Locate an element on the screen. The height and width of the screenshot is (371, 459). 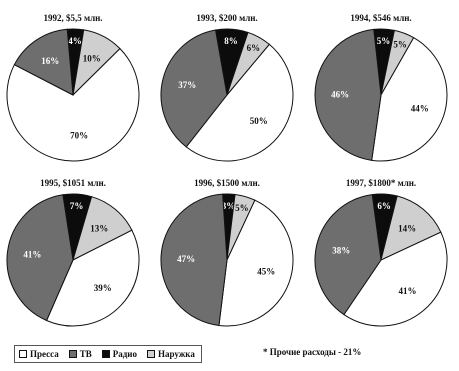
pie-2-label-Пресса: 50% is located at coordinates (259, 121).